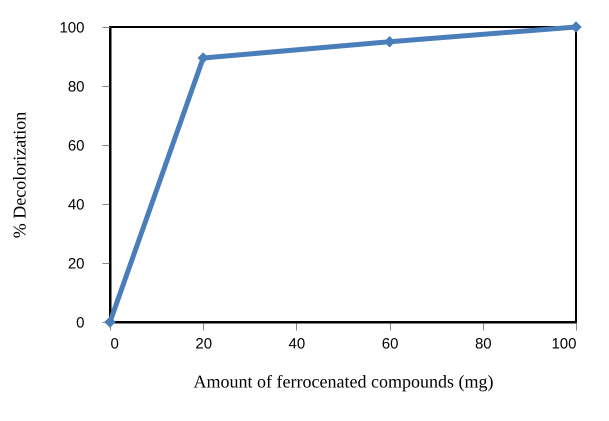  I want to click on x-tick-label: 100, so click(563, 344).